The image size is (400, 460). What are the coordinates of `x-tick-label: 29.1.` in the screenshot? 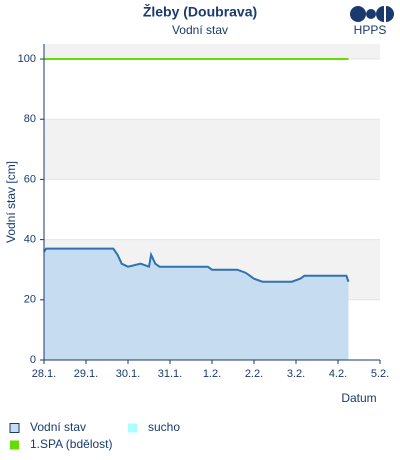 It's located at (86, 374).